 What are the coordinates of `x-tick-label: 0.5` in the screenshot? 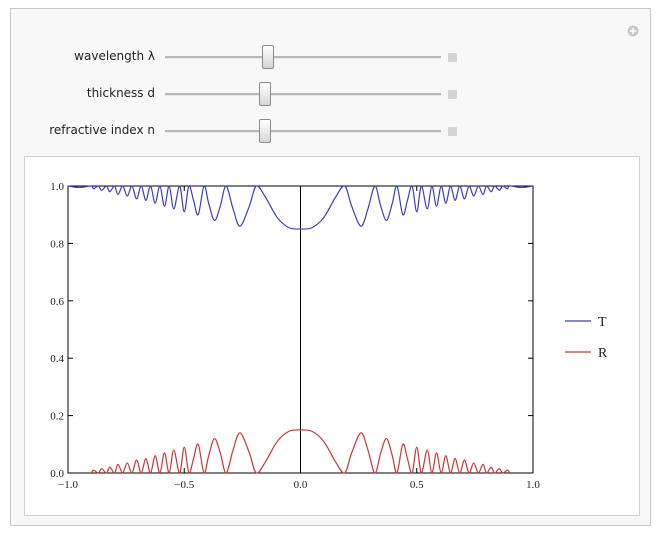 It's located at (417, 485).